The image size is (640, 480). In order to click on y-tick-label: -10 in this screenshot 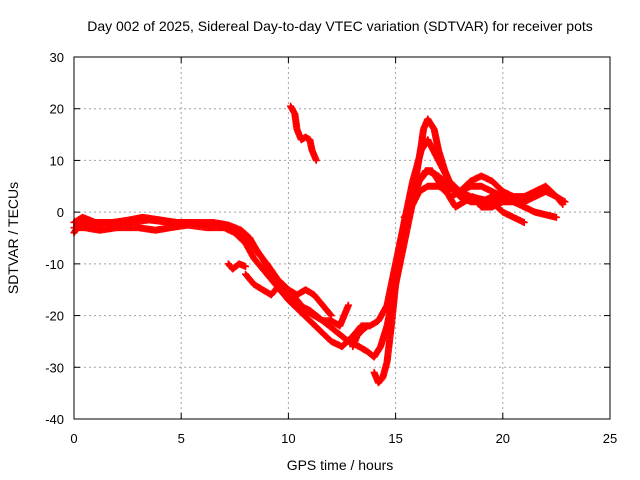, I will do `click(54, 264)`.